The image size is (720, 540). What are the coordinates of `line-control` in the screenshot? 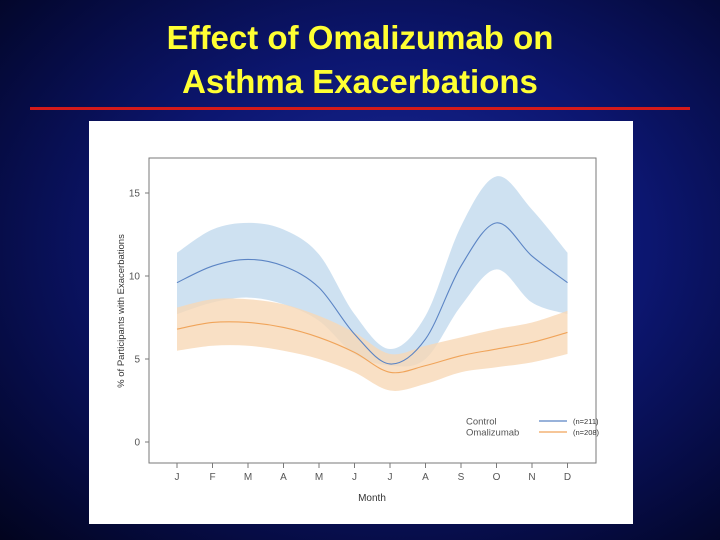 It's located at (372, 293).